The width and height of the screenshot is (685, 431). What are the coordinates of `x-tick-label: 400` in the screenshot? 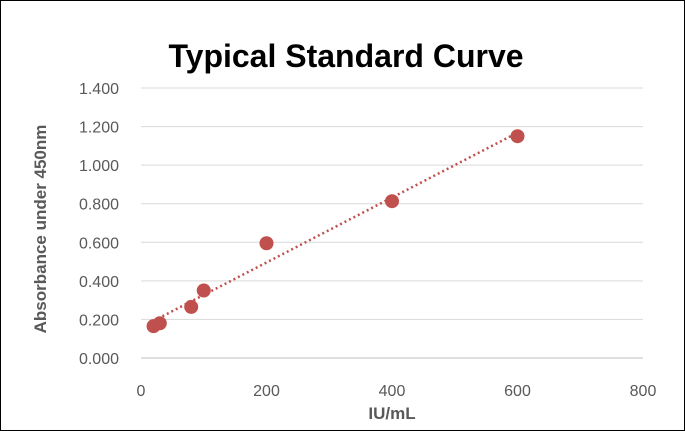 It's located at (392, 391).